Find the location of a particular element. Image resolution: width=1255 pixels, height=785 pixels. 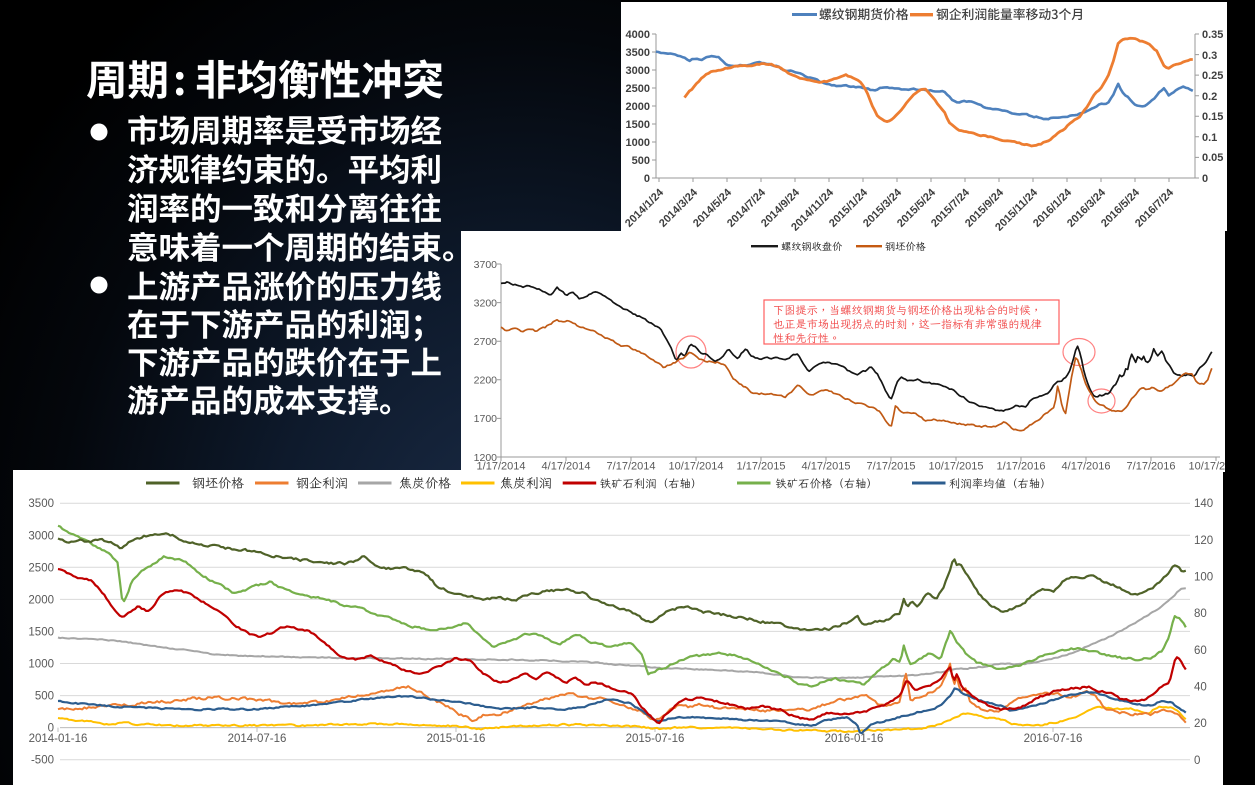

svg-text: 2700 is located at coordinates (486, 342).